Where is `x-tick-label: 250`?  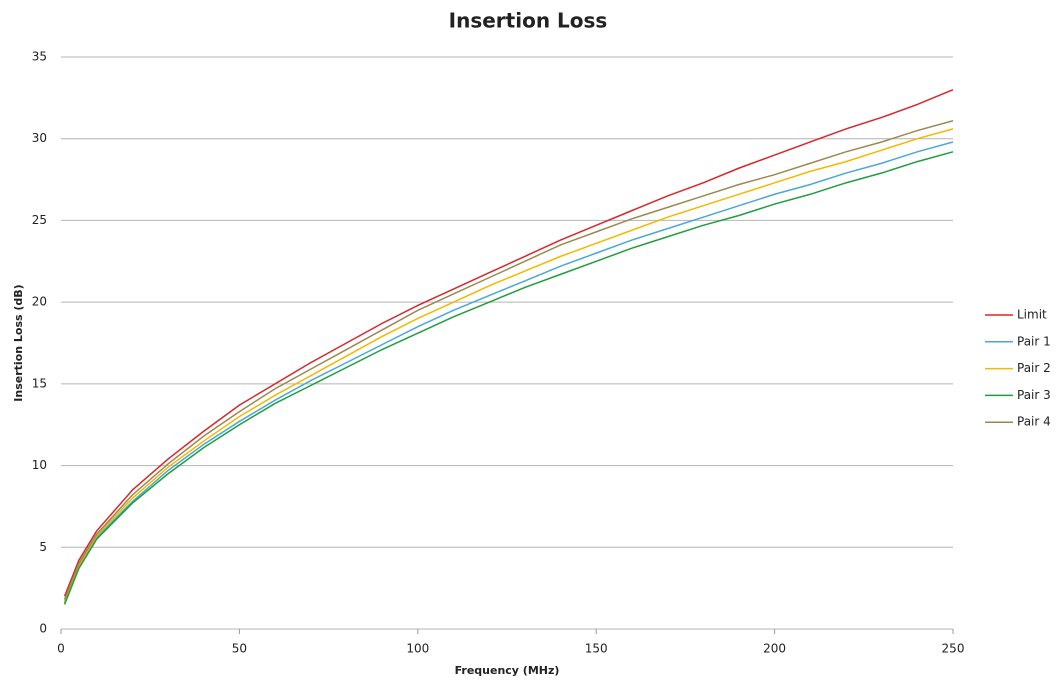
x-tick-label: 250 is located at coordinates (953, 649).